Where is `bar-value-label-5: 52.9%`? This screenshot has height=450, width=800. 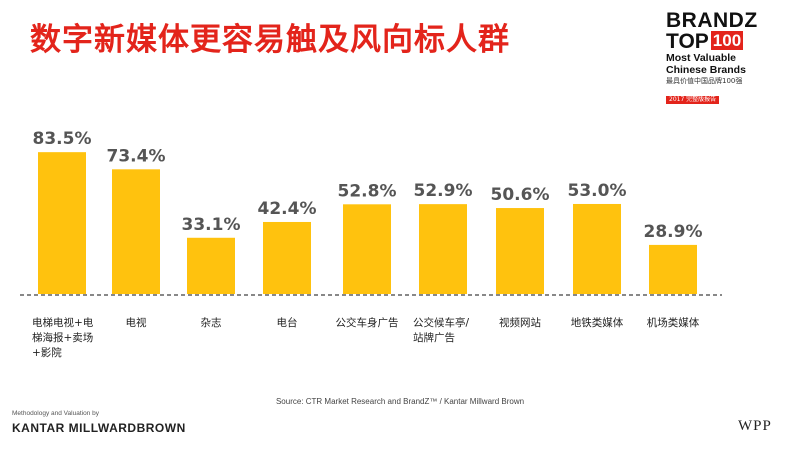 bar-value-label-5: 52.9% is located at coordinates (443, 191).